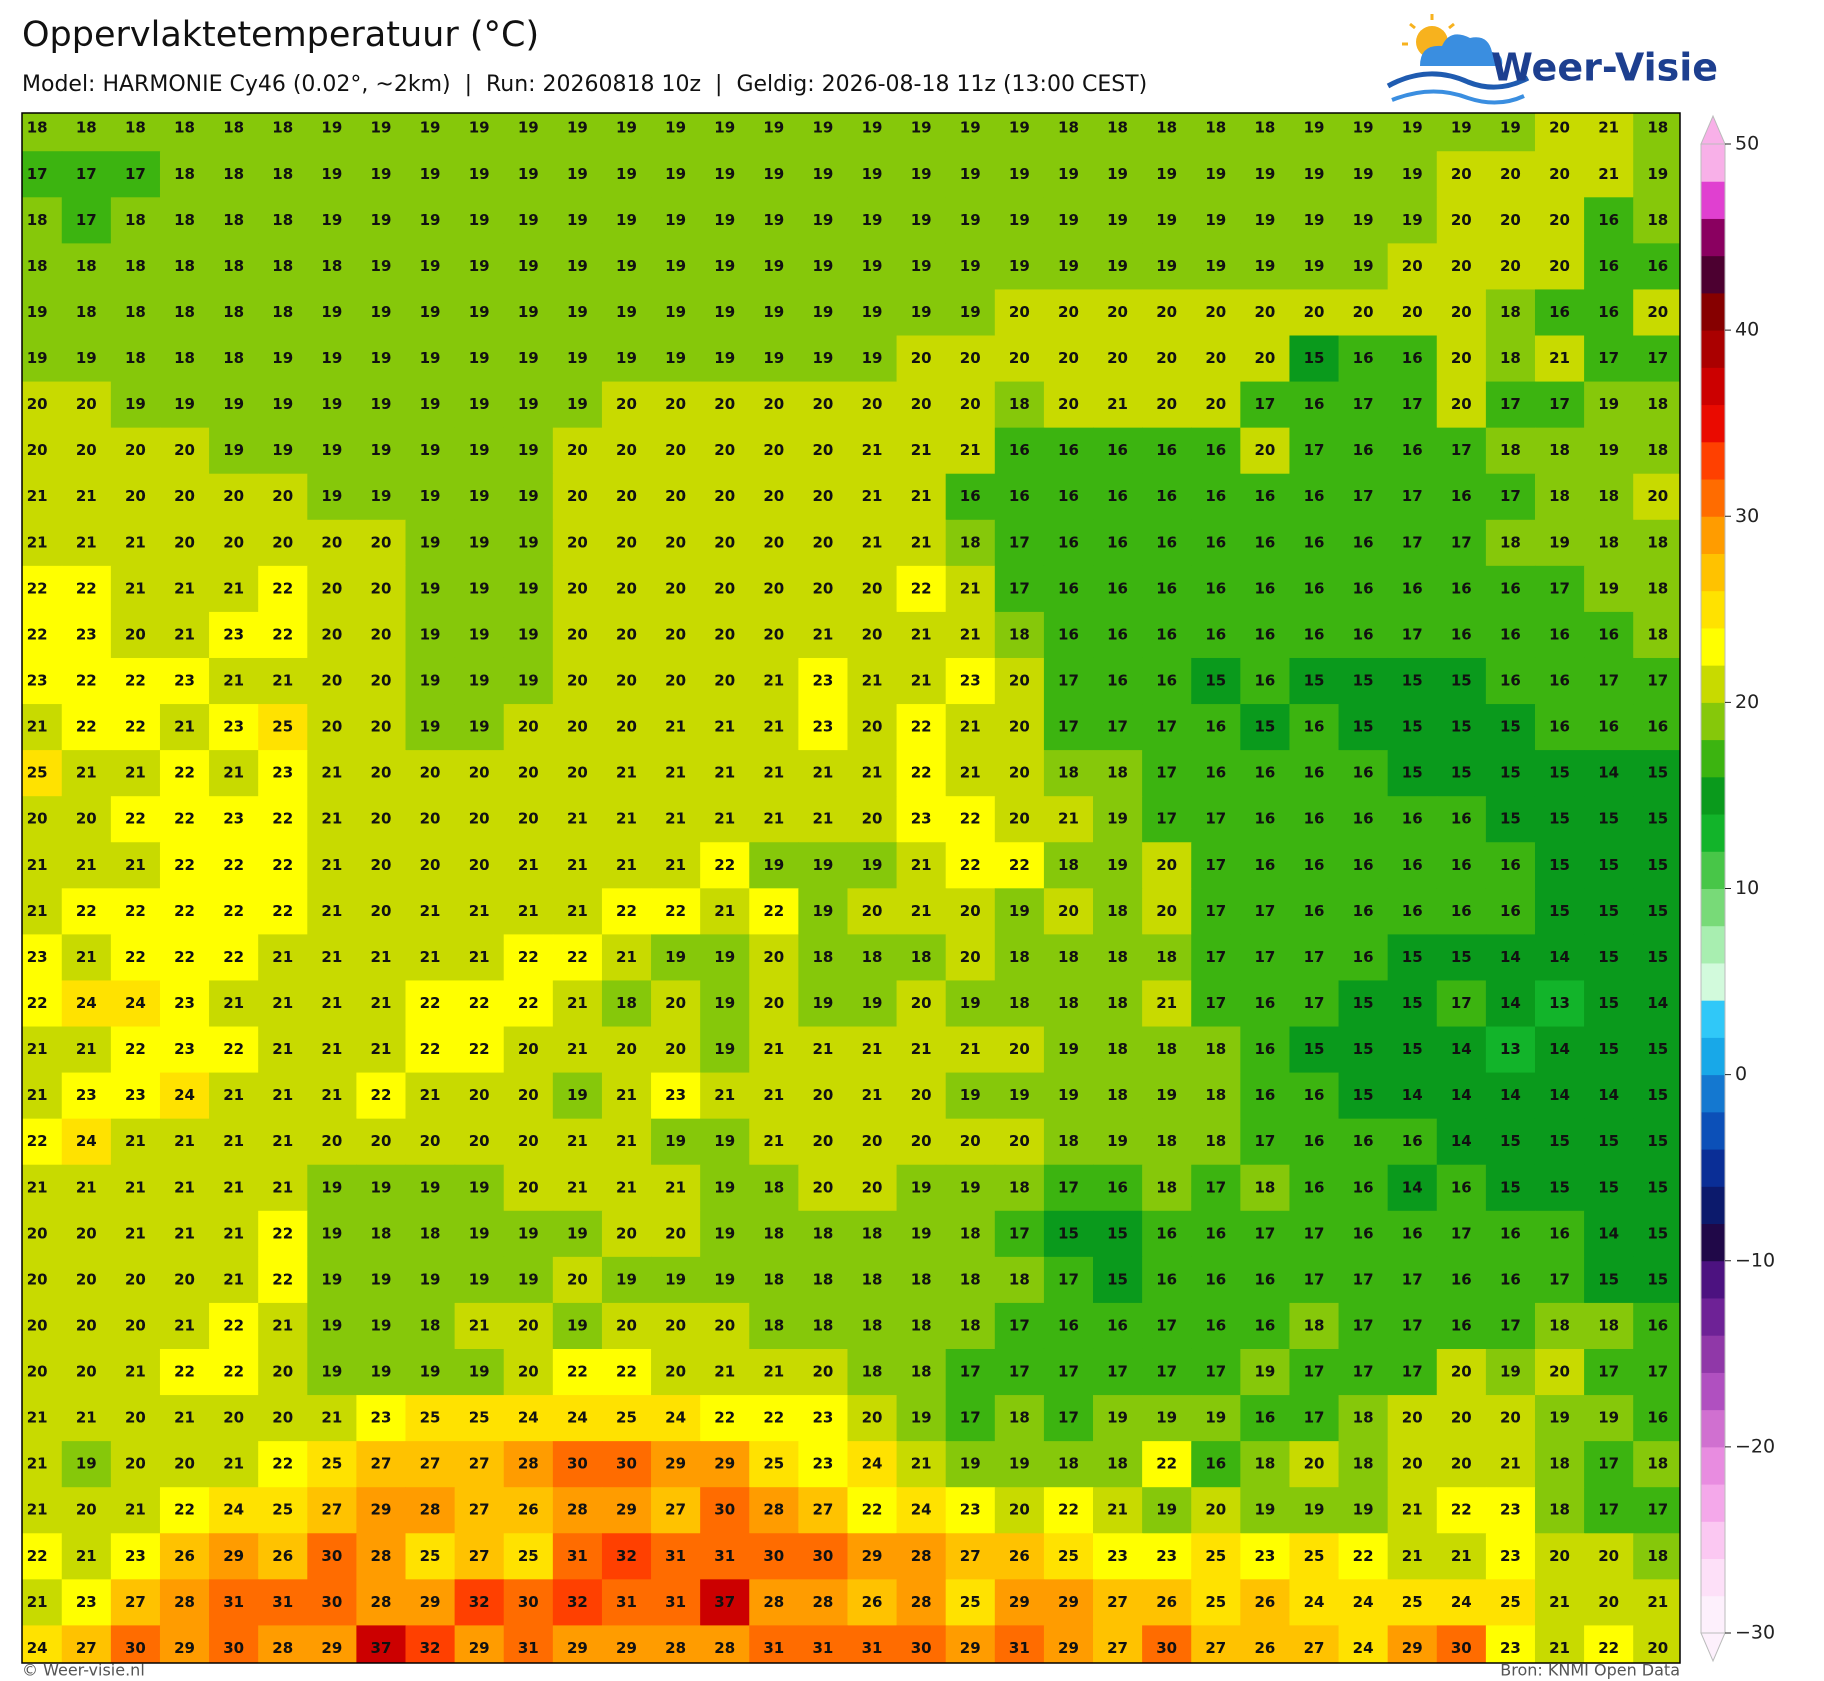 The width and height of the screenshot is (1824, 1681). Describe the element at coordinates (626, 1510) in the screenshot. I see `temperature-label: 29` at that location.